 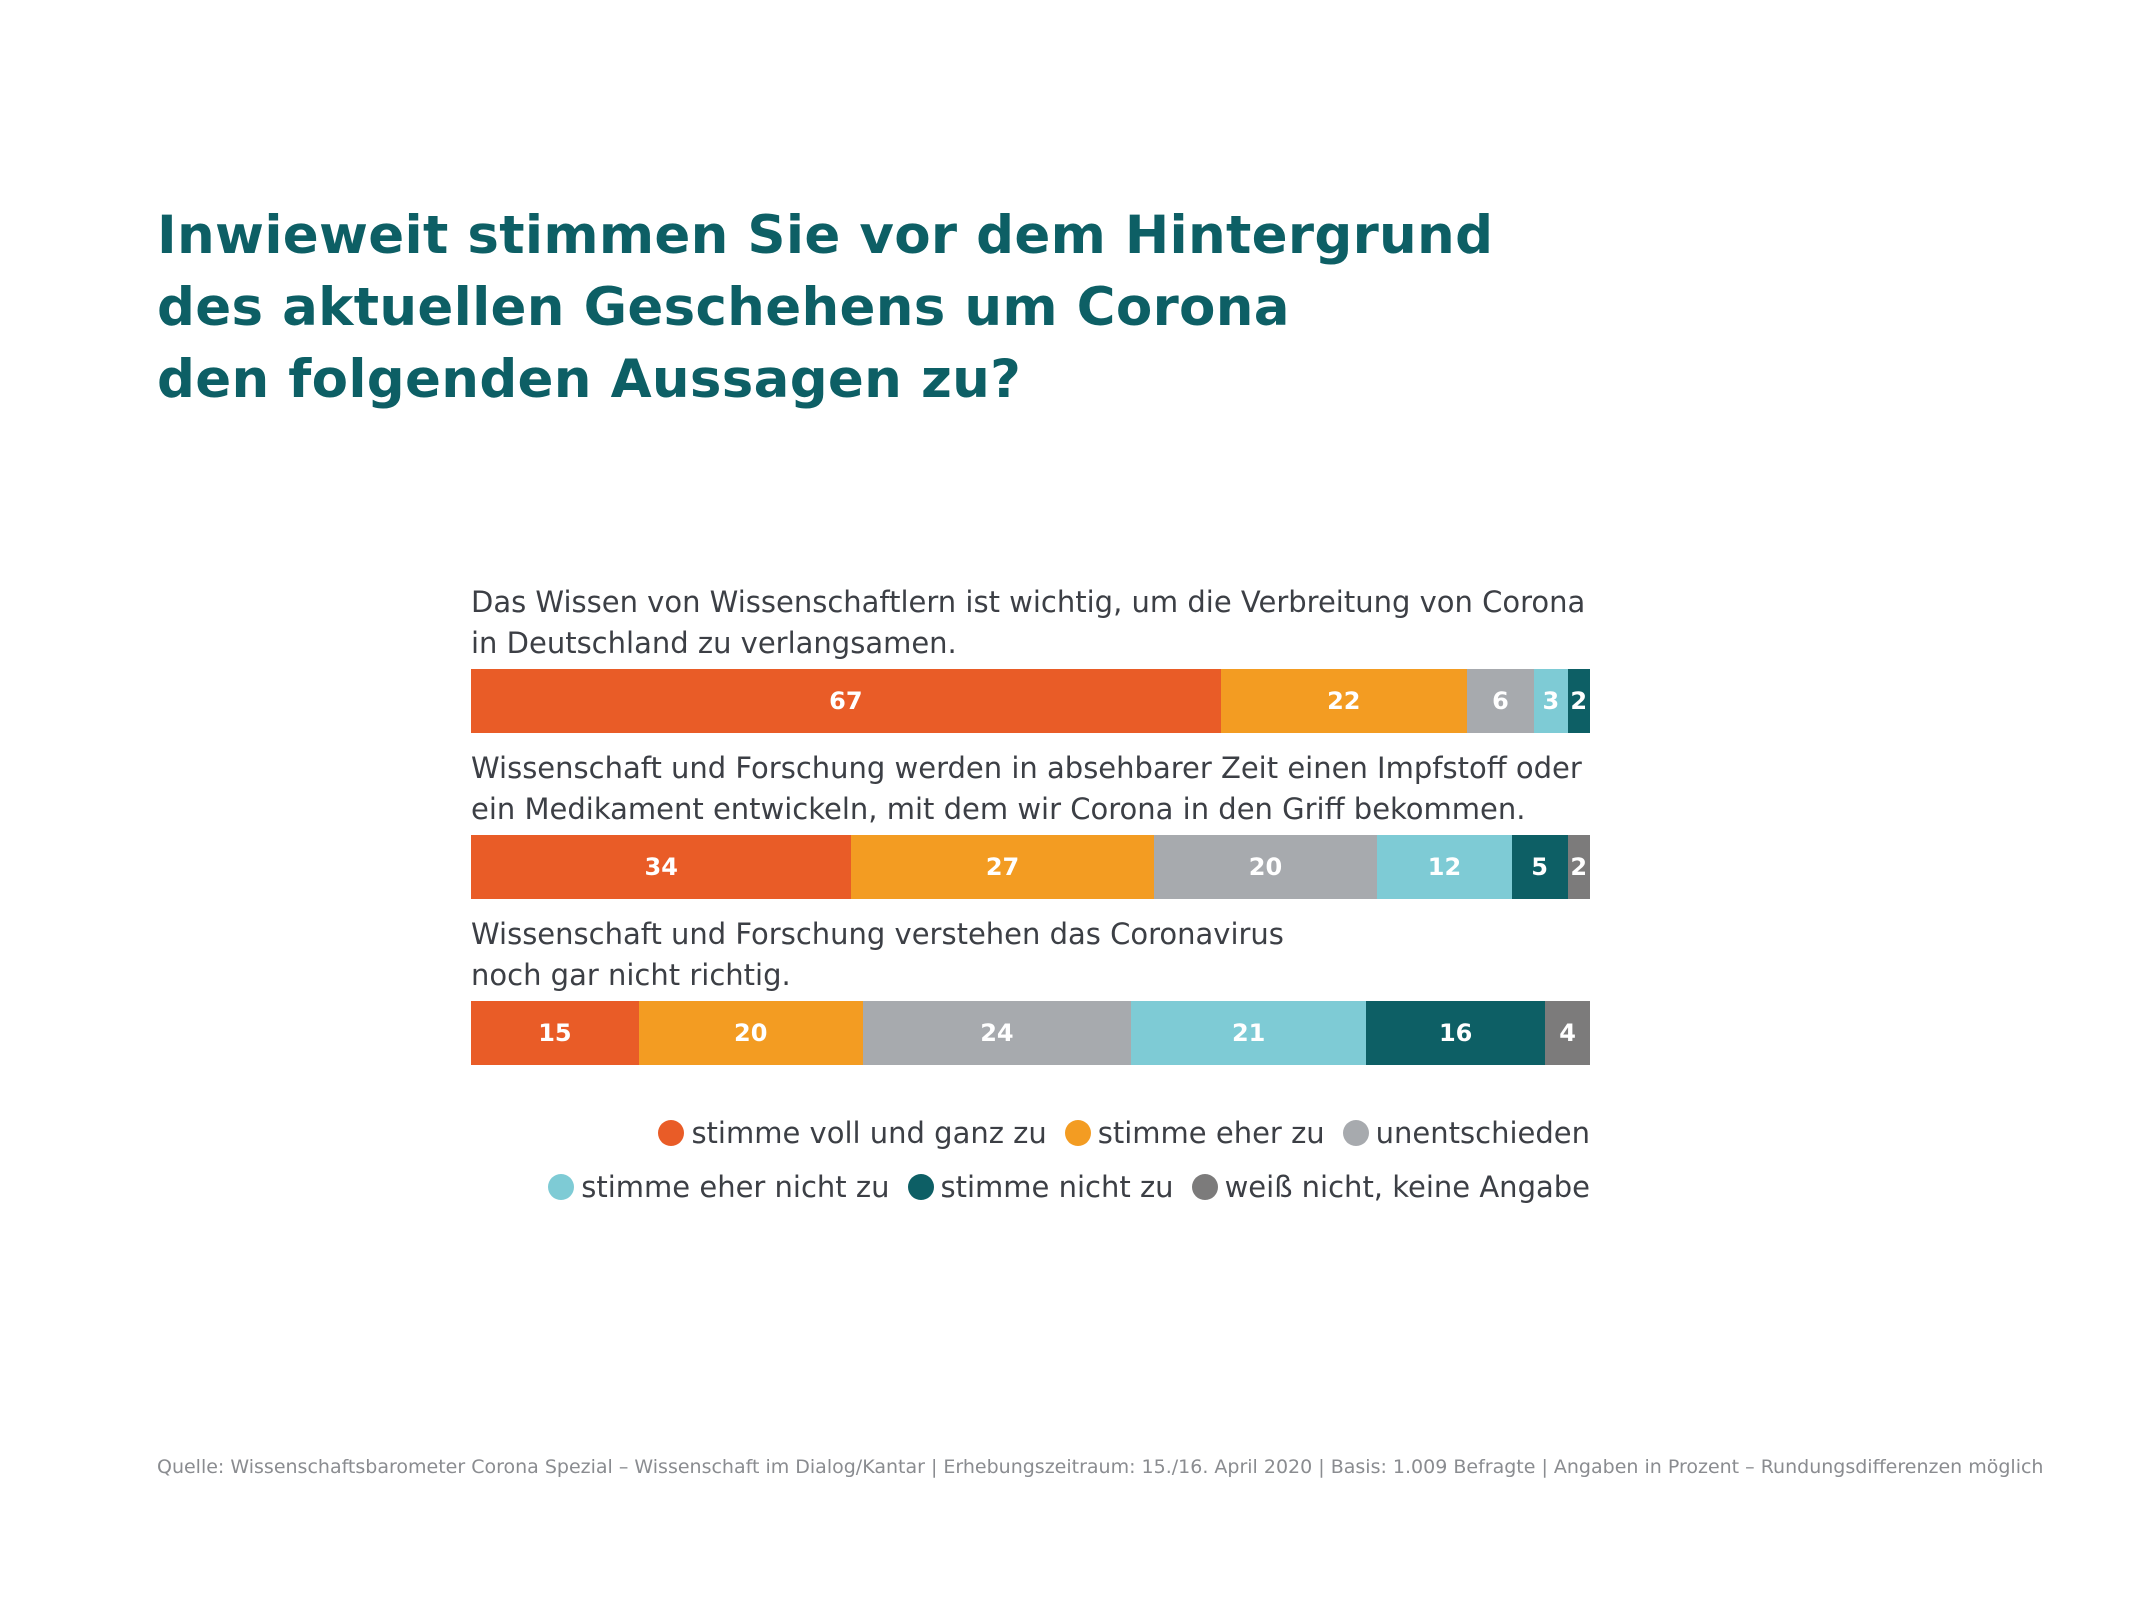 I want to click on legend-item: stimme nicht zu, so click(x=1040, y=1187).